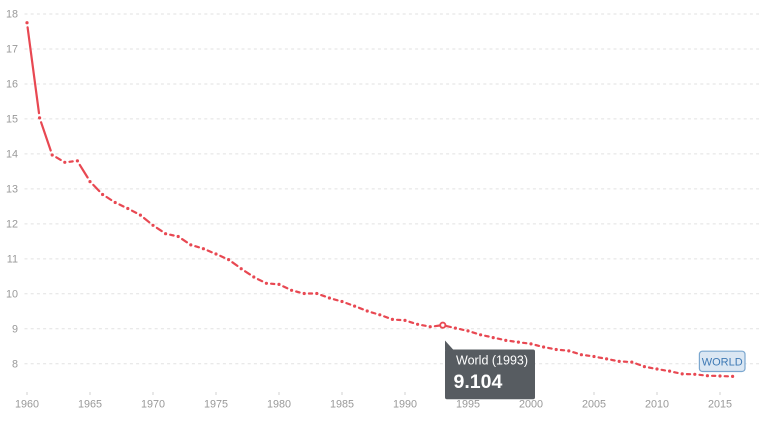 This screenshot has width=765, height=422. Describe the element at coordinates (12, 85) in the screenshot. I see `svg-text: 16` at that location.